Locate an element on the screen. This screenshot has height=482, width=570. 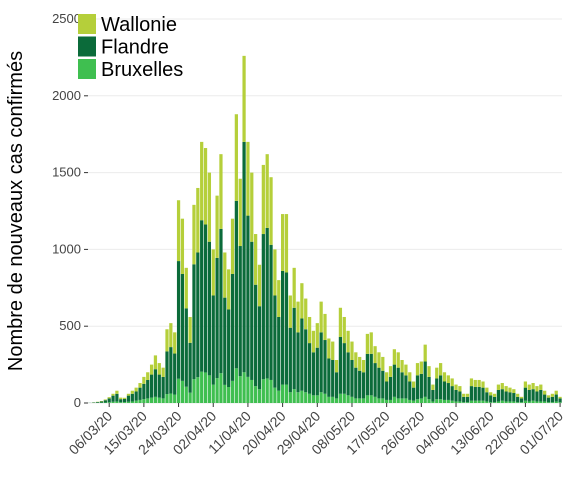
y-tick-label: 1500 is located at coordinates (66, 172).